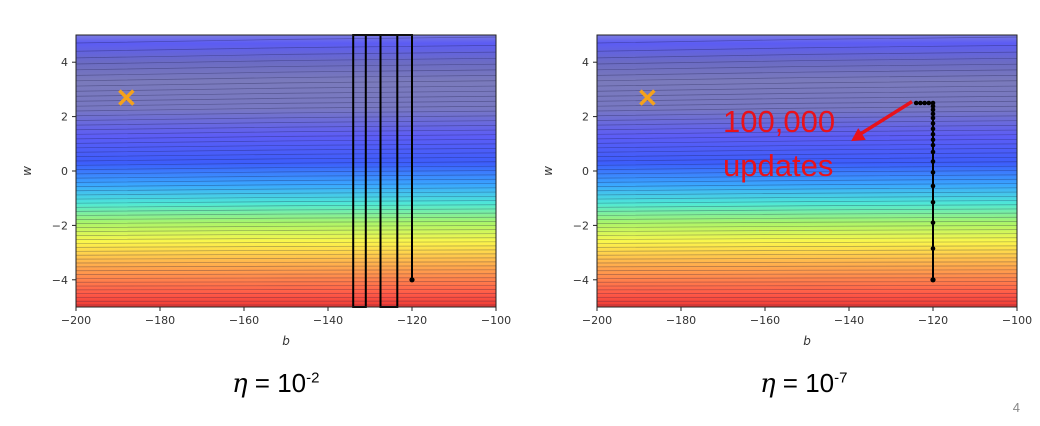  I want to click on caption-right: η = 10-7, so click(803, 383).